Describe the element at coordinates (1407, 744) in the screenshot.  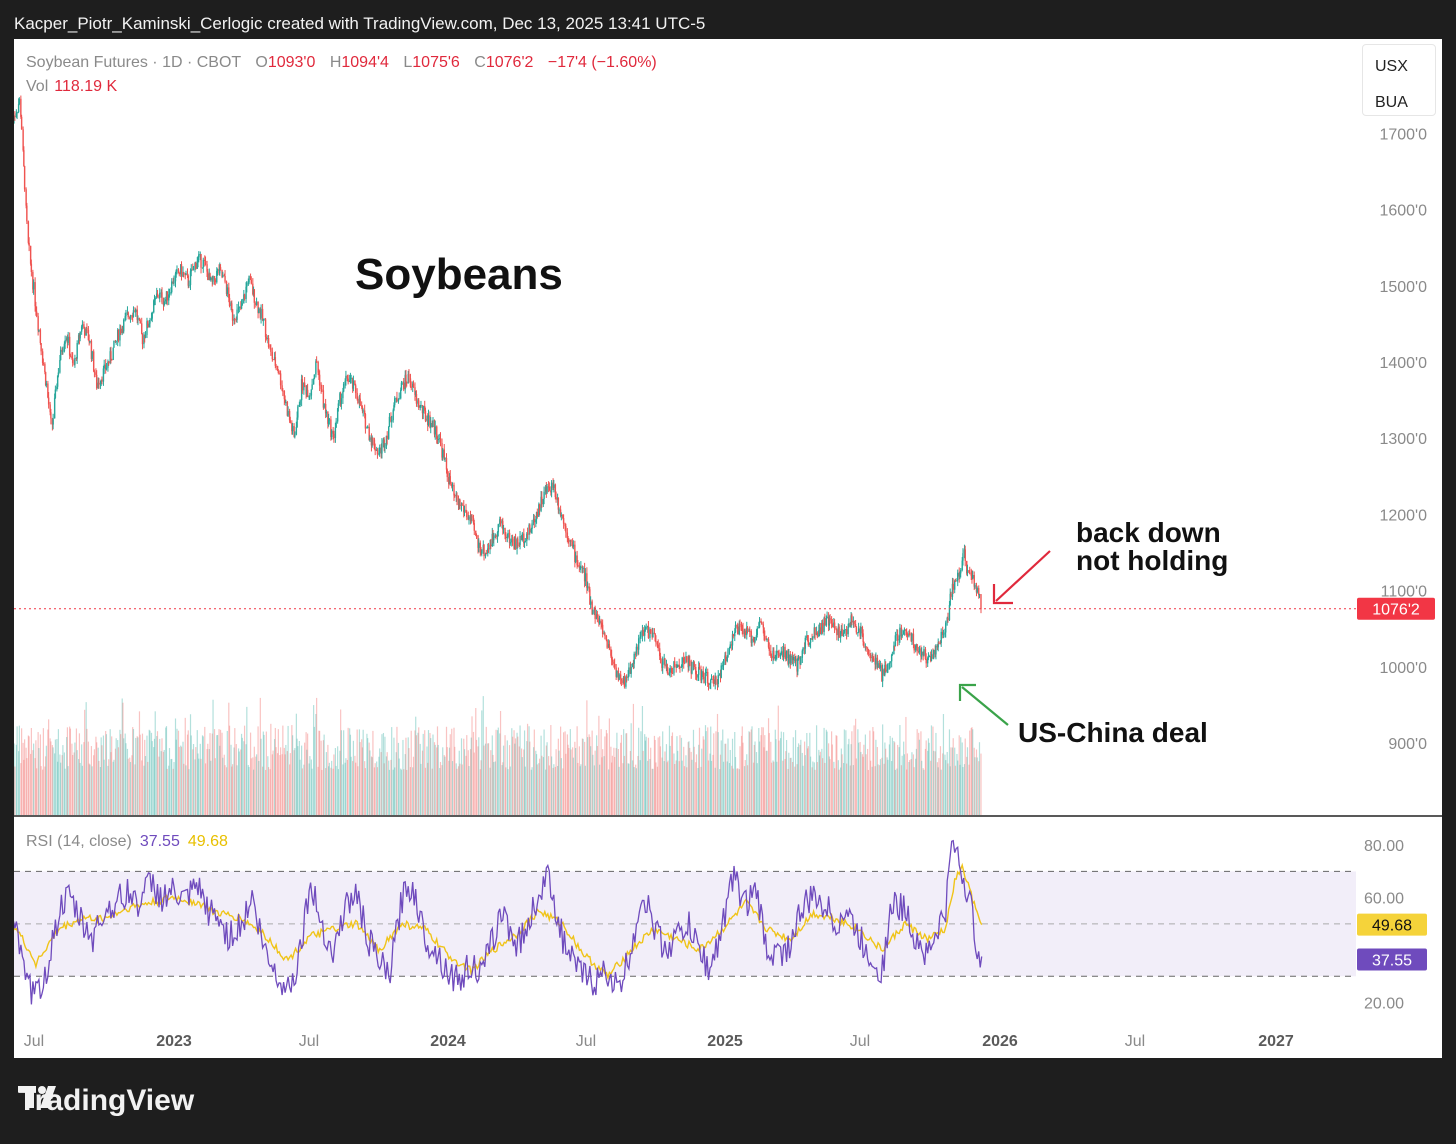
I see `price-tick-label: 900'0` at that location.